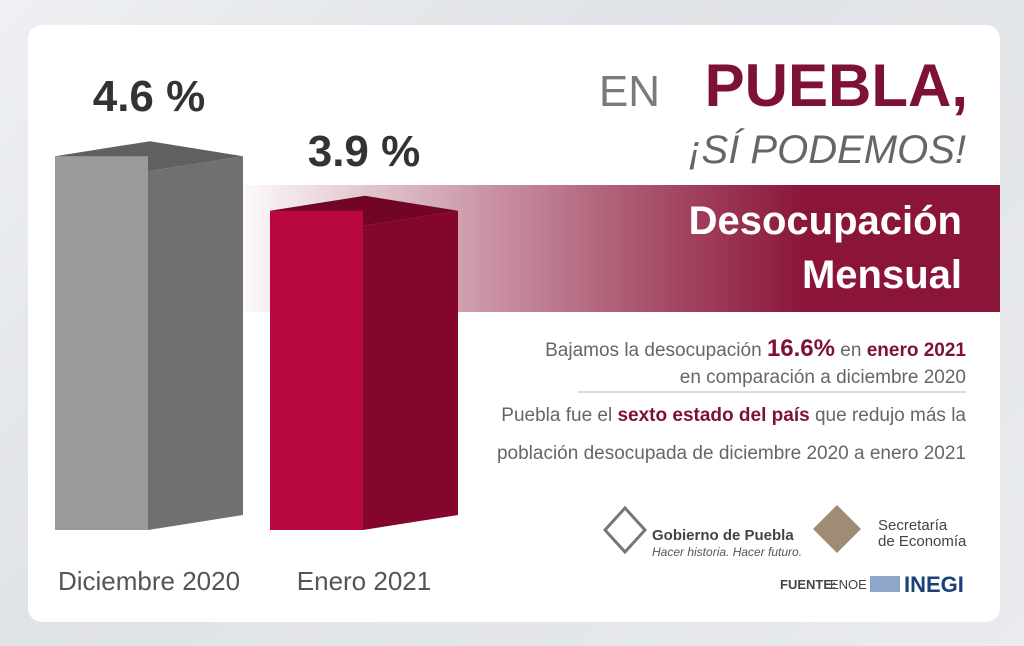 The height and width of the screenshot is (646, 1024). Describe the element at coordinates (848, 584) in the screenshot. I see `source: ENOE` at that location.